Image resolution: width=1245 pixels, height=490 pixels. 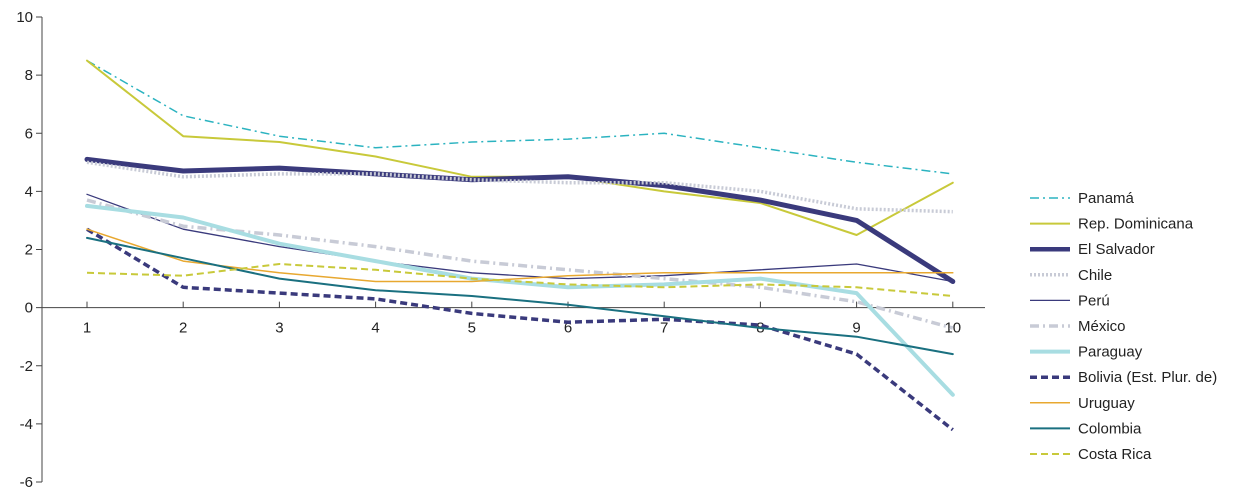 I want to click on legend-label: Bolivia (Est. Plur. de), so click(x=1147, y=377).